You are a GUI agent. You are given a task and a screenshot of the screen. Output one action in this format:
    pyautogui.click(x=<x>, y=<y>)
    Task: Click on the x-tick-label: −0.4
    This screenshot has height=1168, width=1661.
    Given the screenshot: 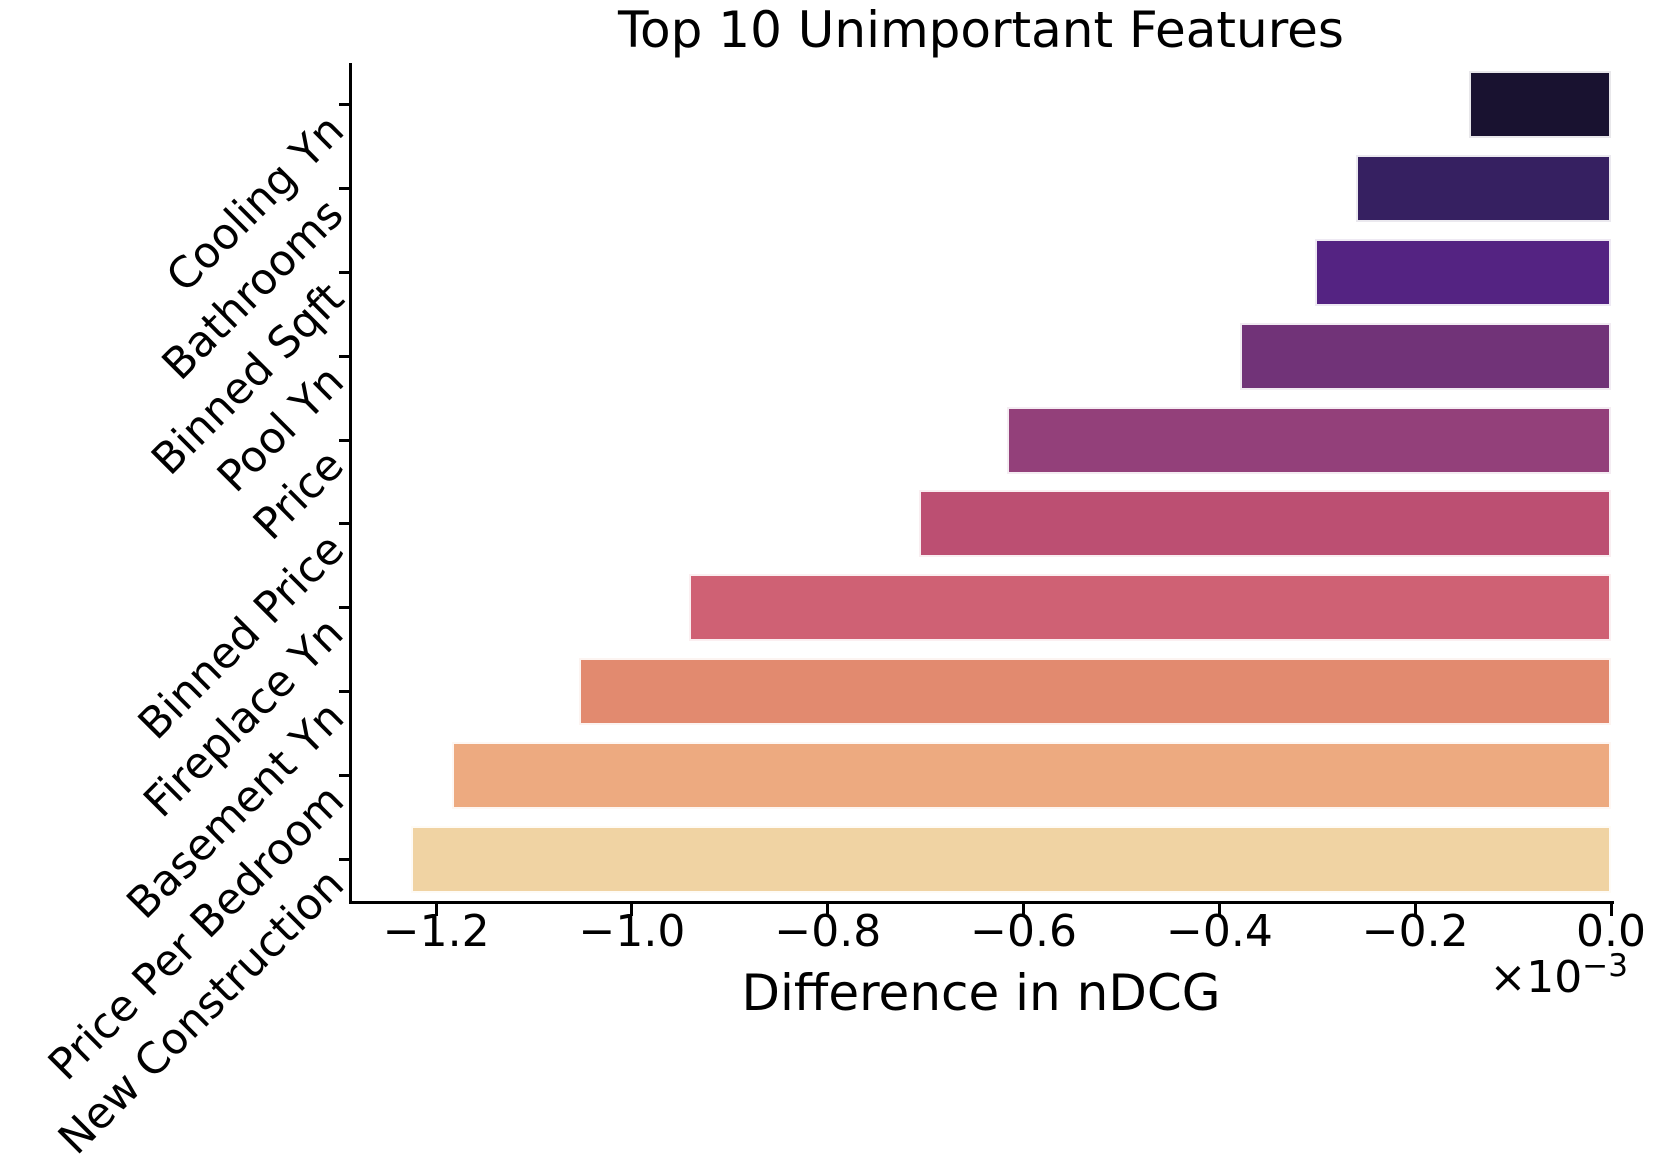 What is the action you would take?
    pyautogui.click(x=1219, y=931)
    